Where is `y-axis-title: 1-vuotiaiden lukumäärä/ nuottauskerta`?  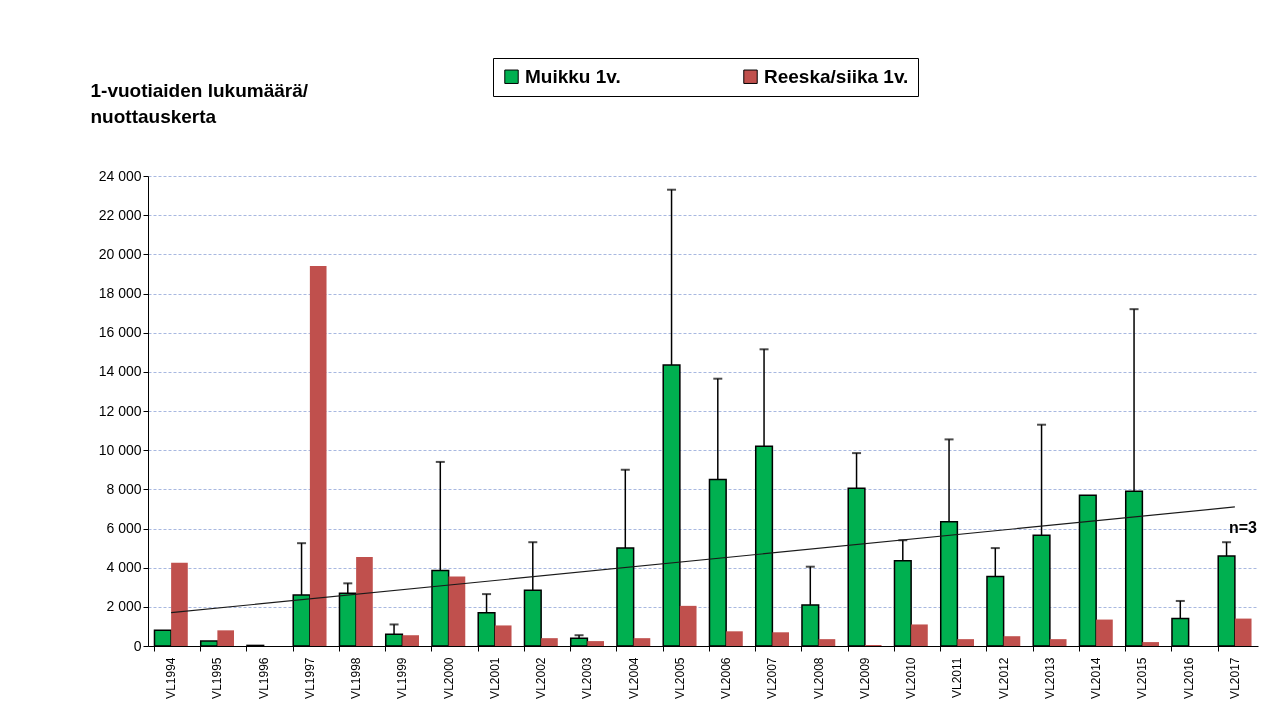
y-axis-title: 1-vuotiaiden lukumäärä/ nuottauskerta is located at coordinates (199, 103).